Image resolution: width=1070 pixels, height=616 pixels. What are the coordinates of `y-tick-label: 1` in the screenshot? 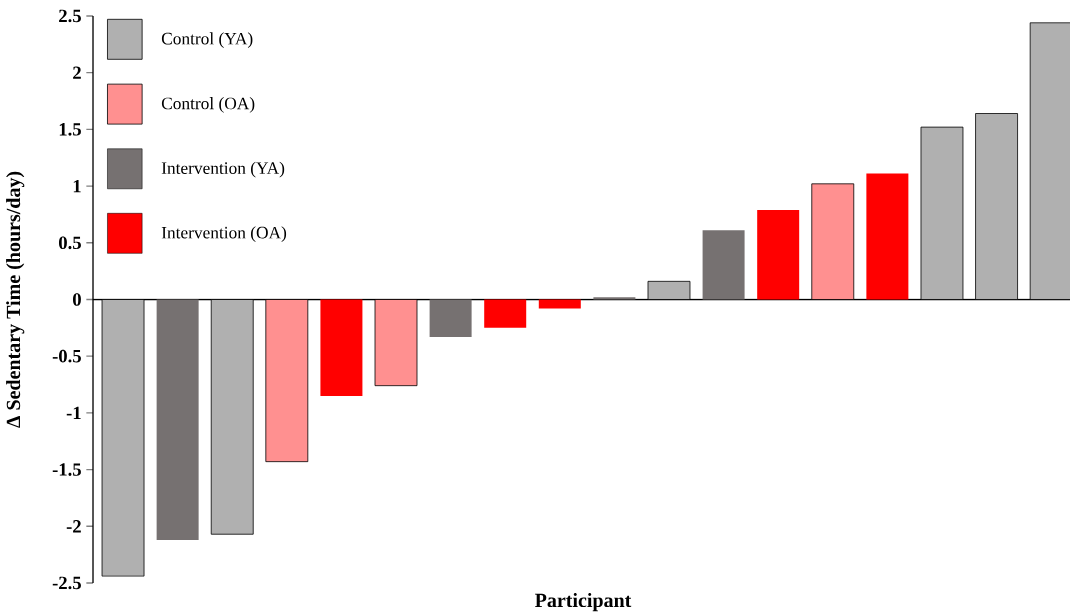 It's located at (77, 186).